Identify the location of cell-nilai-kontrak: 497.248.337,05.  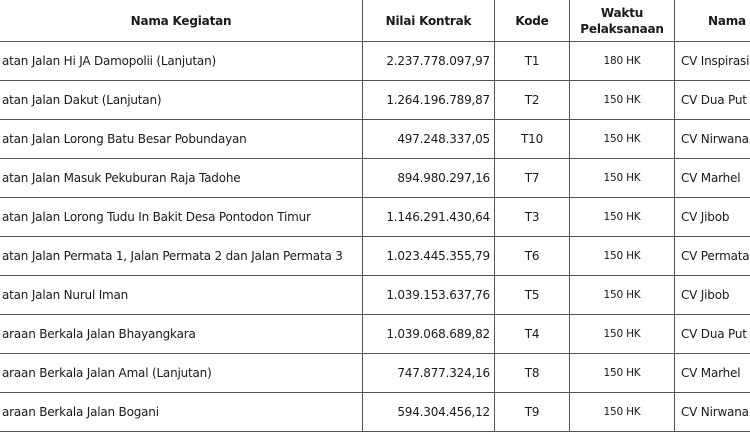
(429, 139).